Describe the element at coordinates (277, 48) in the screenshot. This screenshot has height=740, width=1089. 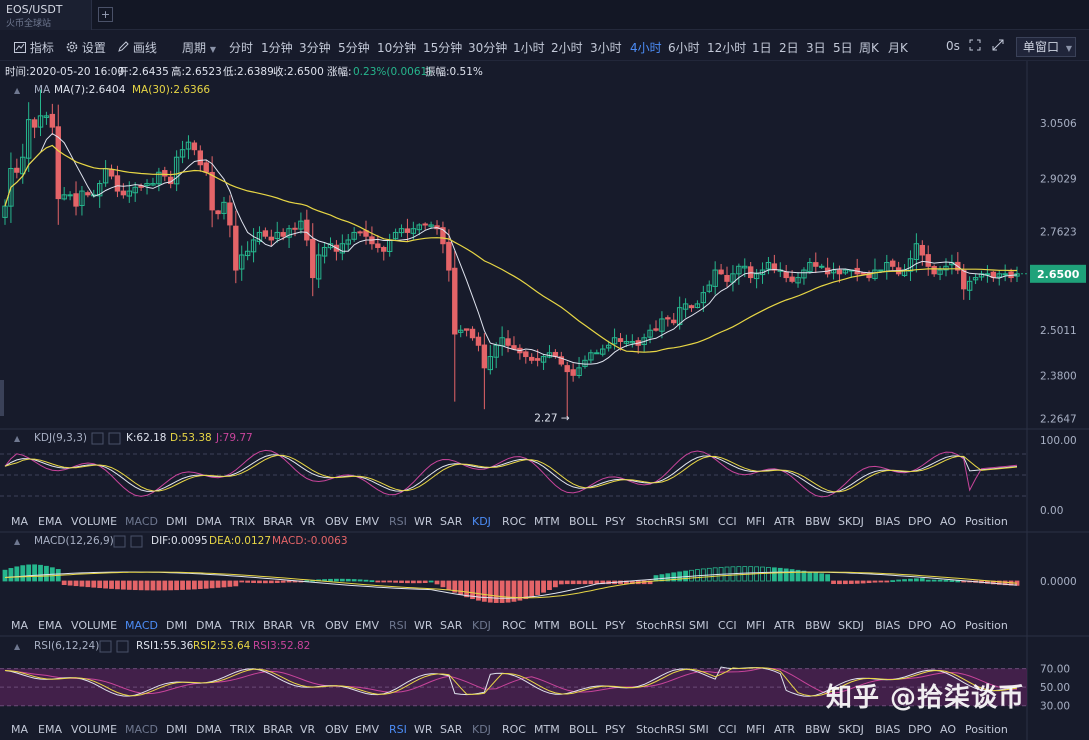
I see `interval-1分钟: 1分钟` at that location.